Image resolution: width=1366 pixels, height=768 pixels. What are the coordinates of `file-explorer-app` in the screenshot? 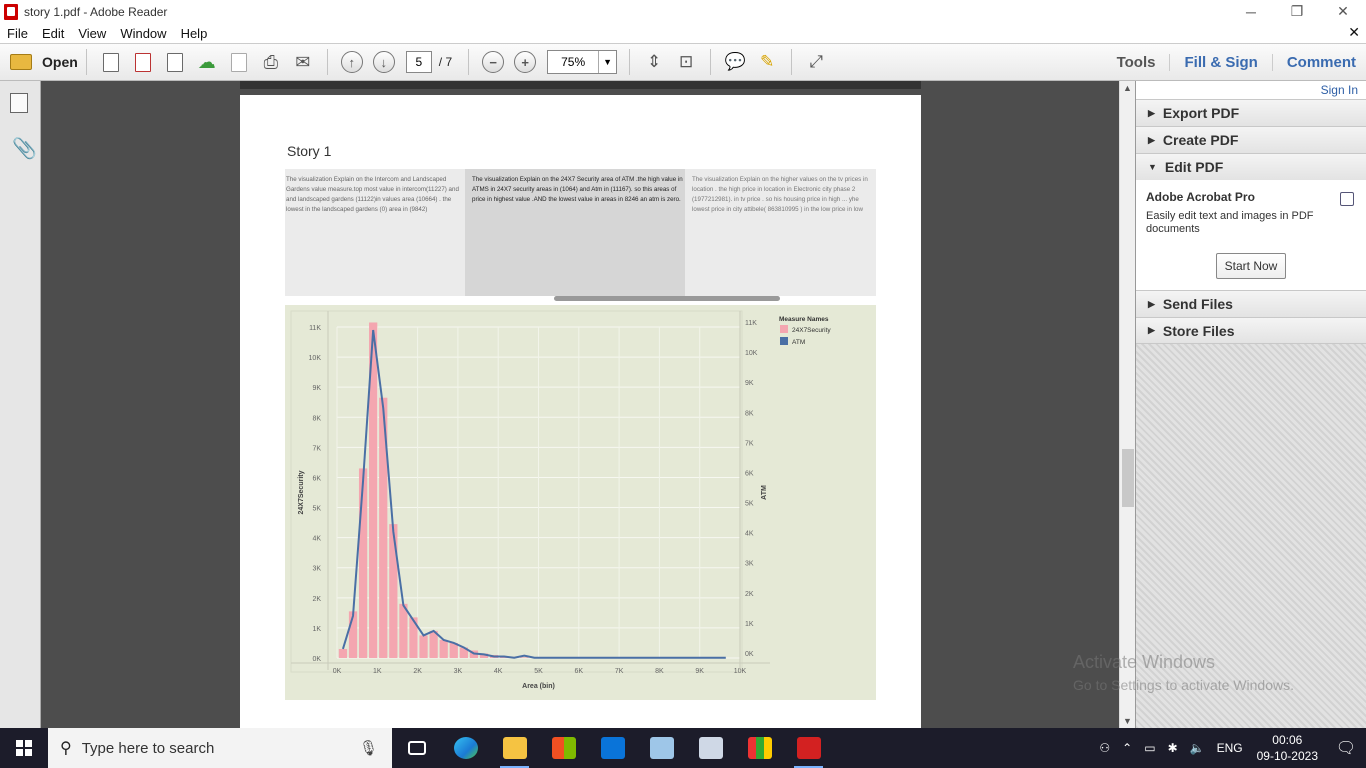 It's located at (514, 748).